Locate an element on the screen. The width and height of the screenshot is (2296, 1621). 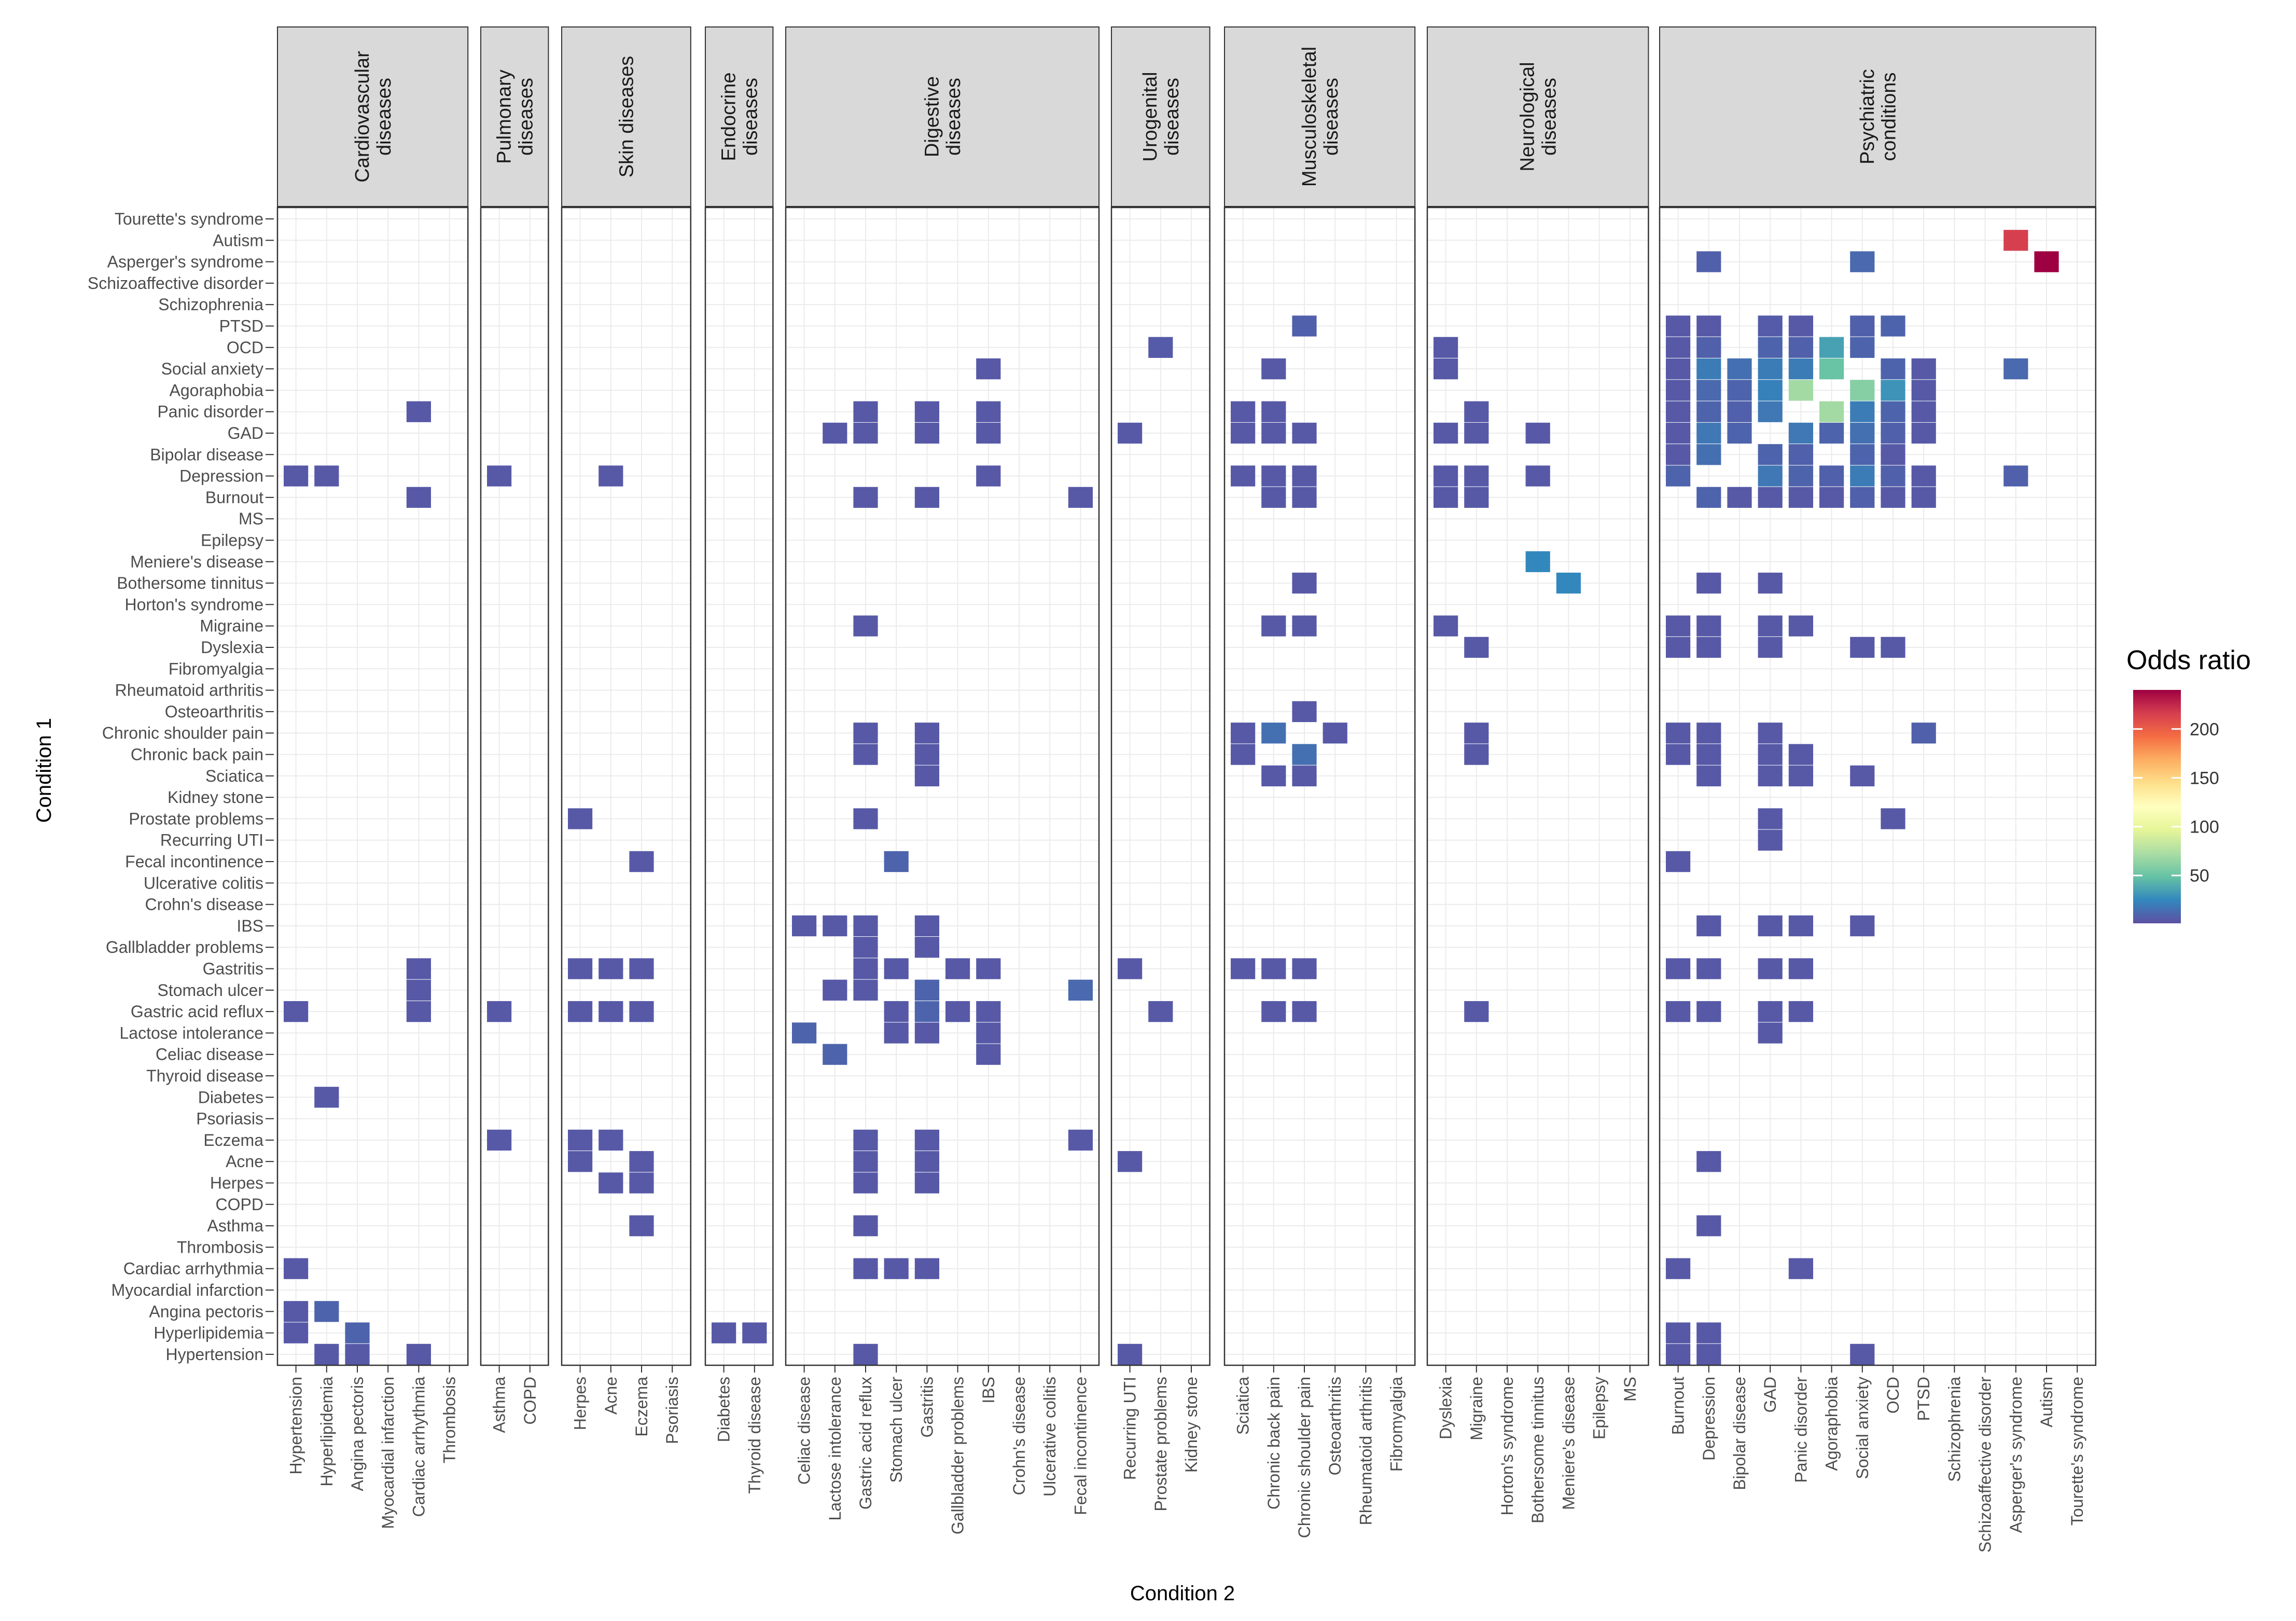
cell-lactose-intolerance-x-gad is located at coordinates (1770, 1033).